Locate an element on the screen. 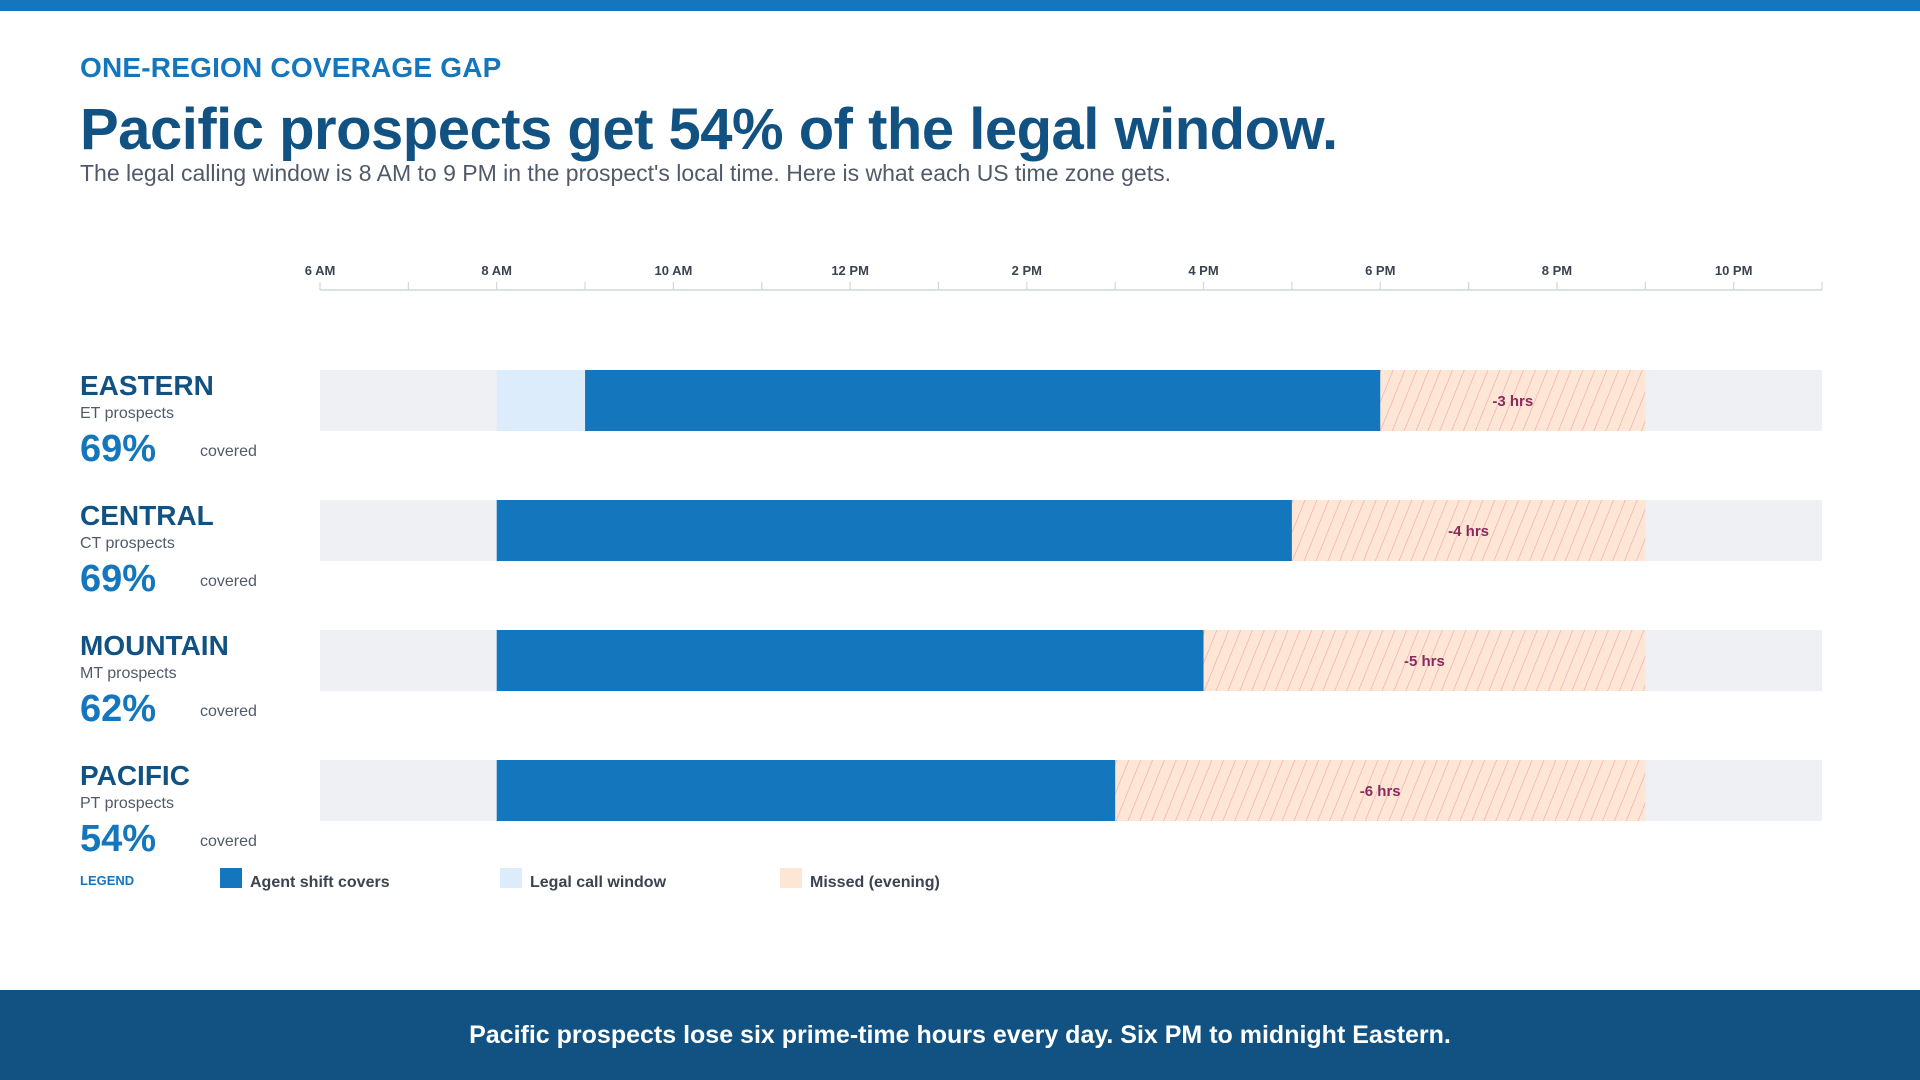 The height and width of the screenshot is (1080, 1920). coverage-percent: 54% is located at coordinates (118, 839).